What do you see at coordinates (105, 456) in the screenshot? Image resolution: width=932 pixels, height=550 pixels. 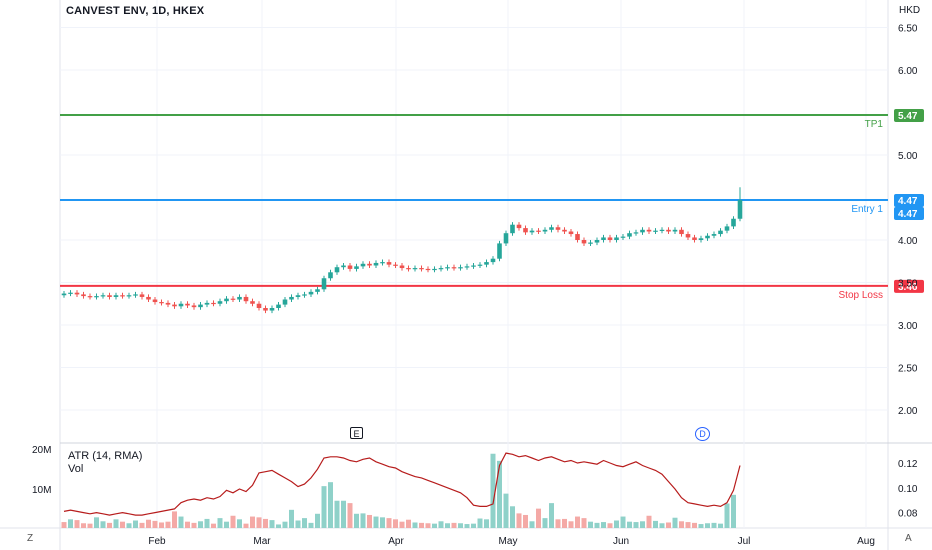 I see `atr-indicator-label: ATR (14, RMA)` at bounding box center [105, 456].